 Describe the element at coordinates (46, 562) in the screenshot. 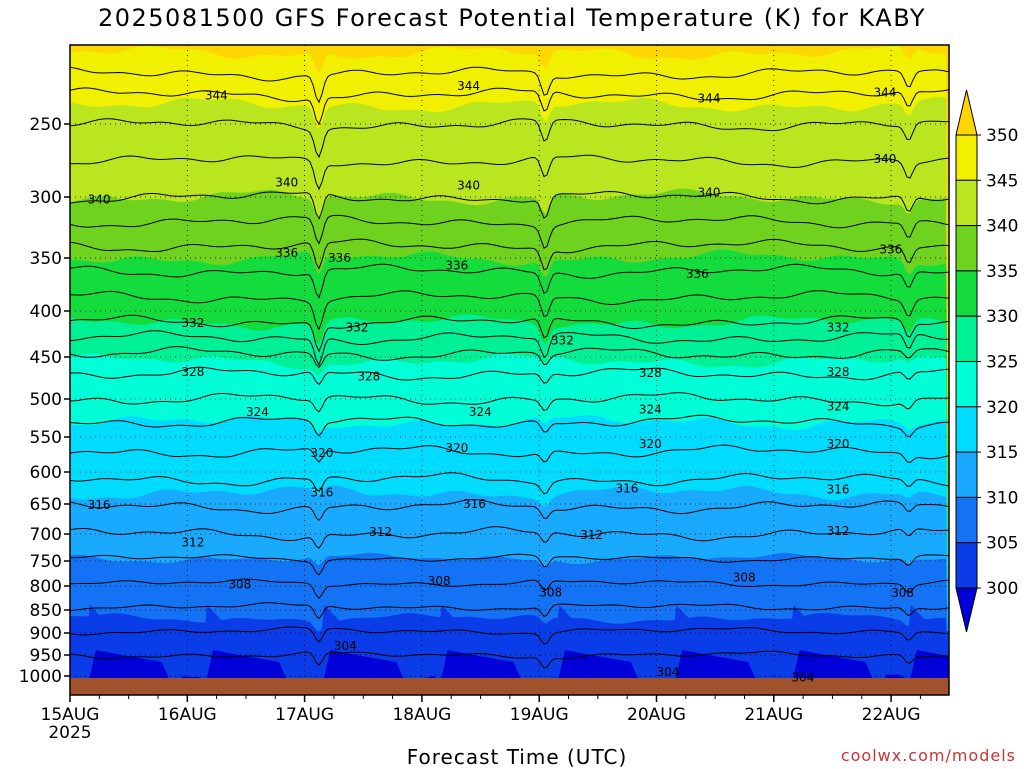

I see `y-tick-label: 750` at that location.